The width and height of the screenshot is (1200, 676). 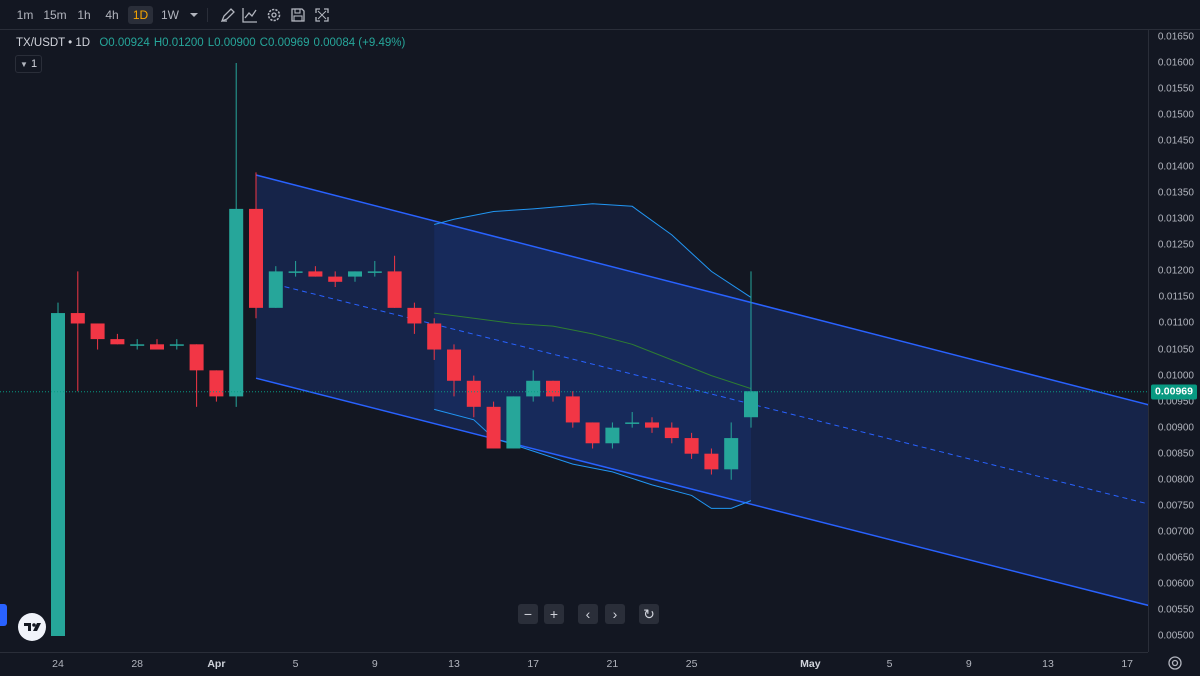 I want to click on price-tick-label: 0.00950, so click(x=1175, y=402).